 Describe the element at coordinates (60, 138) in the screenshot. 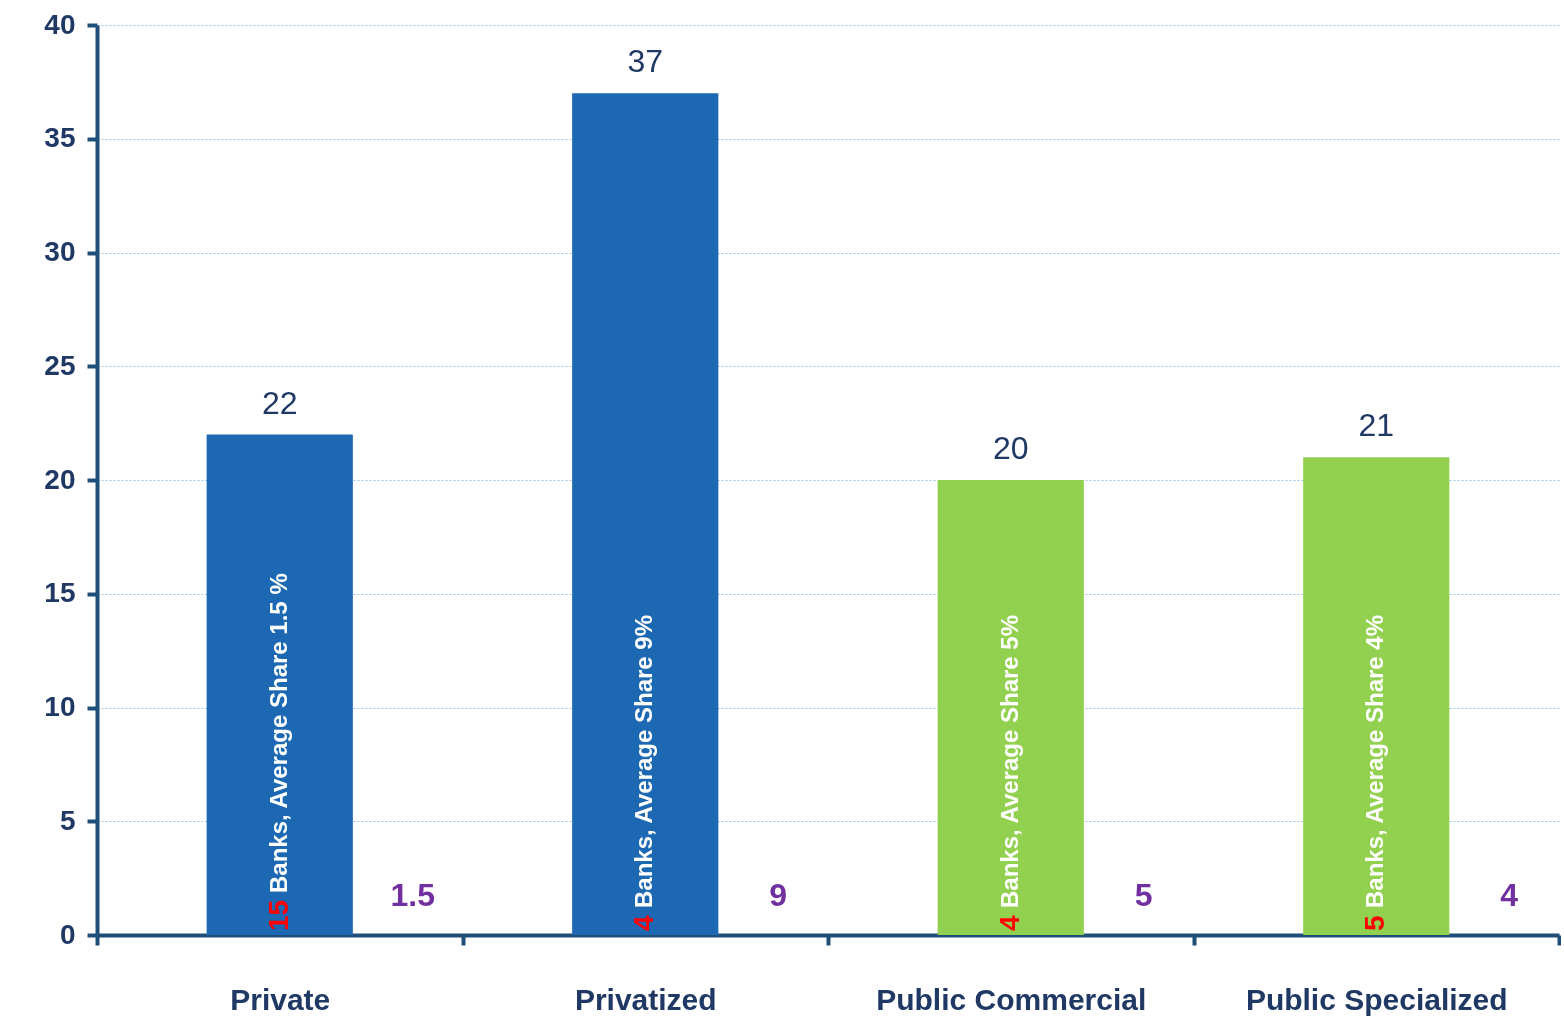

I see `y-tick-label: 35` at that location.